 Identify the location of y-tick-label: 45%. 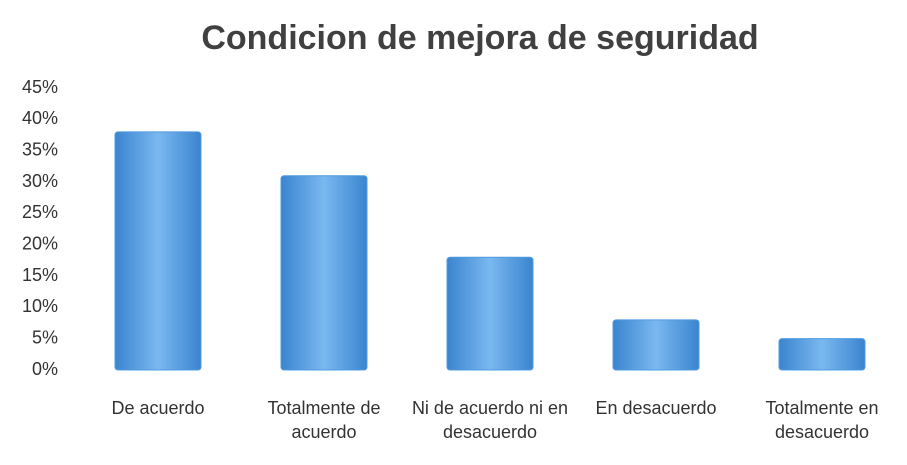
(40, 87).